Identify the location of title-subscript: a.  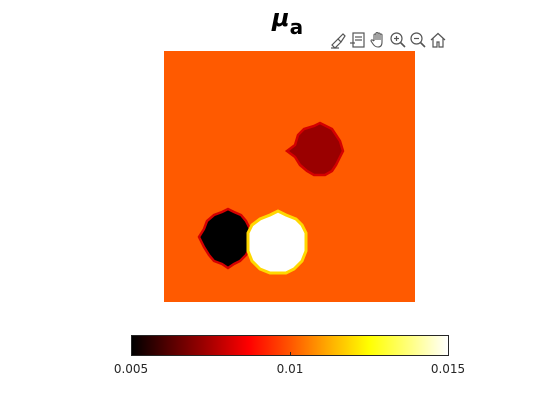
(296, 27).